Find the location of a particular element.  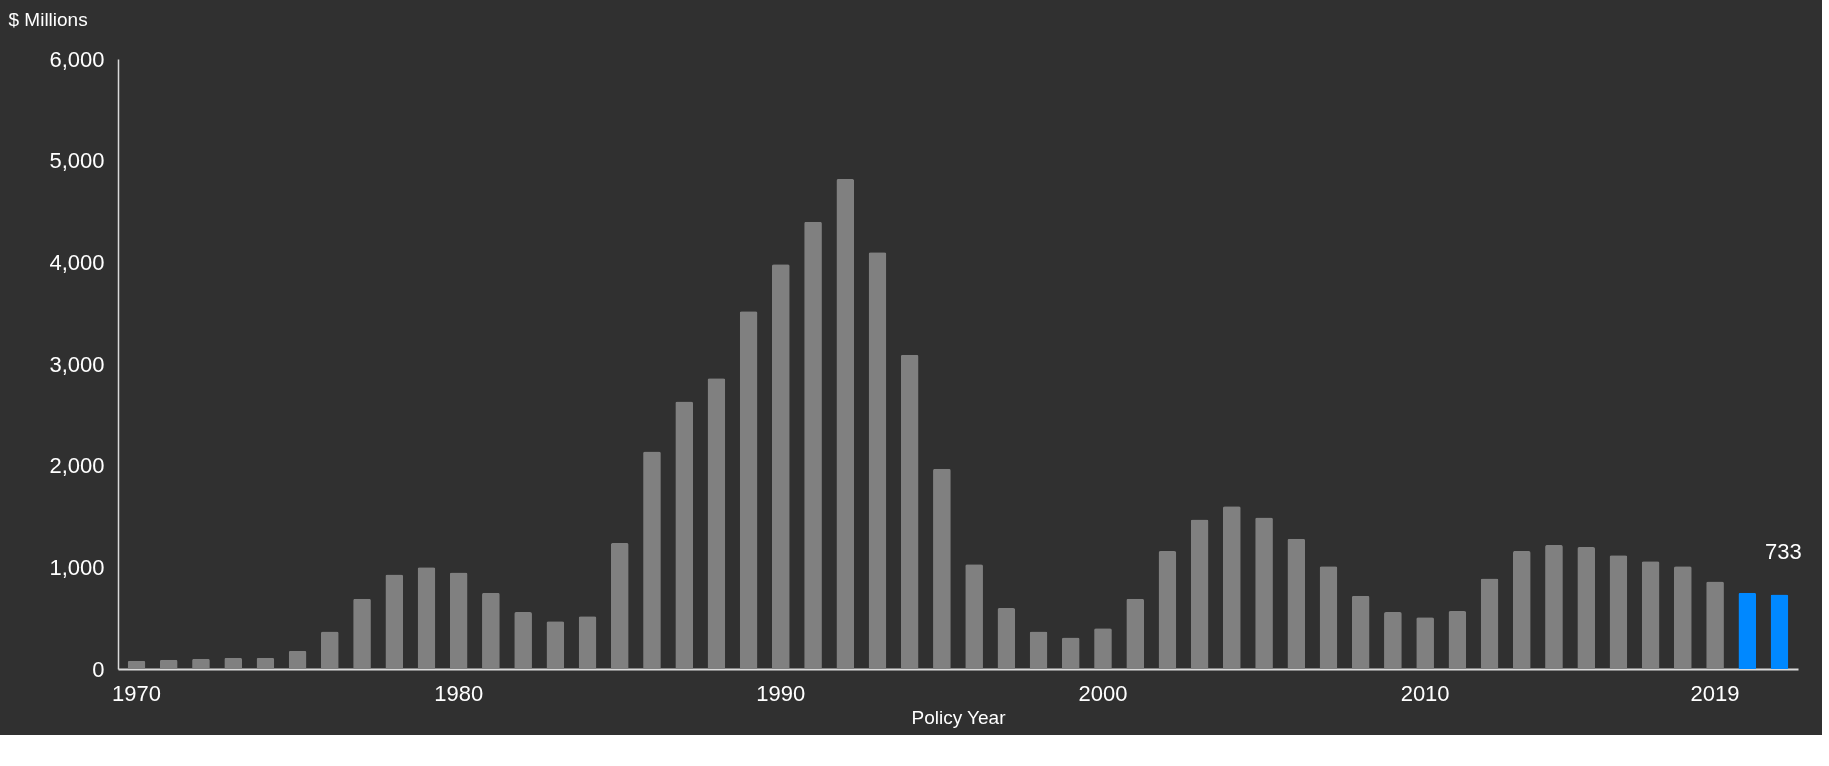

y-tick-label: 3,000 is located at coordinates (77, 364).